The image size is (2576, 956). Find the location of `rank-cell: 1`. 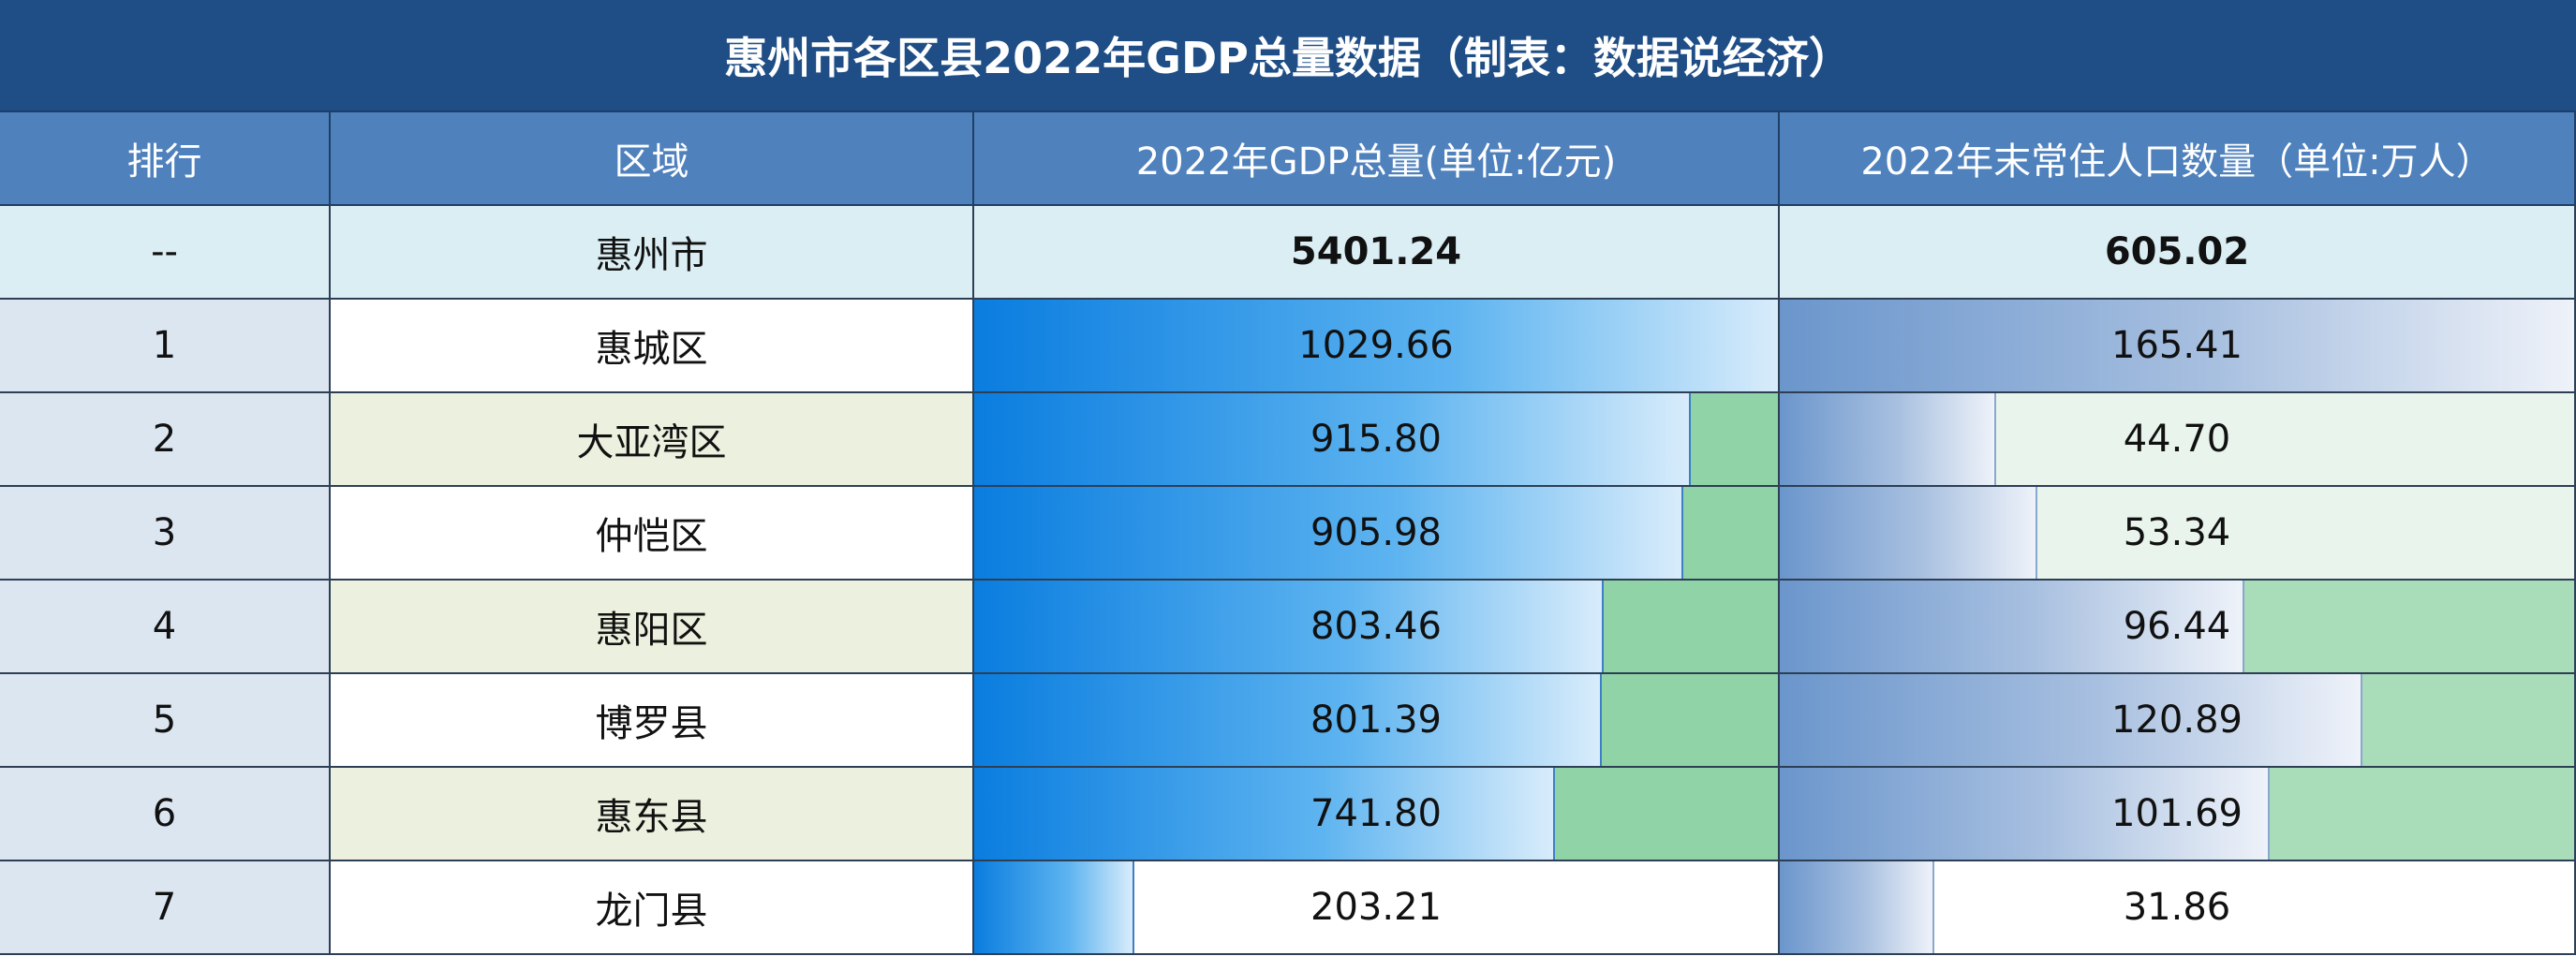

rank-cell: 1 is located at coordinates (165, 346).